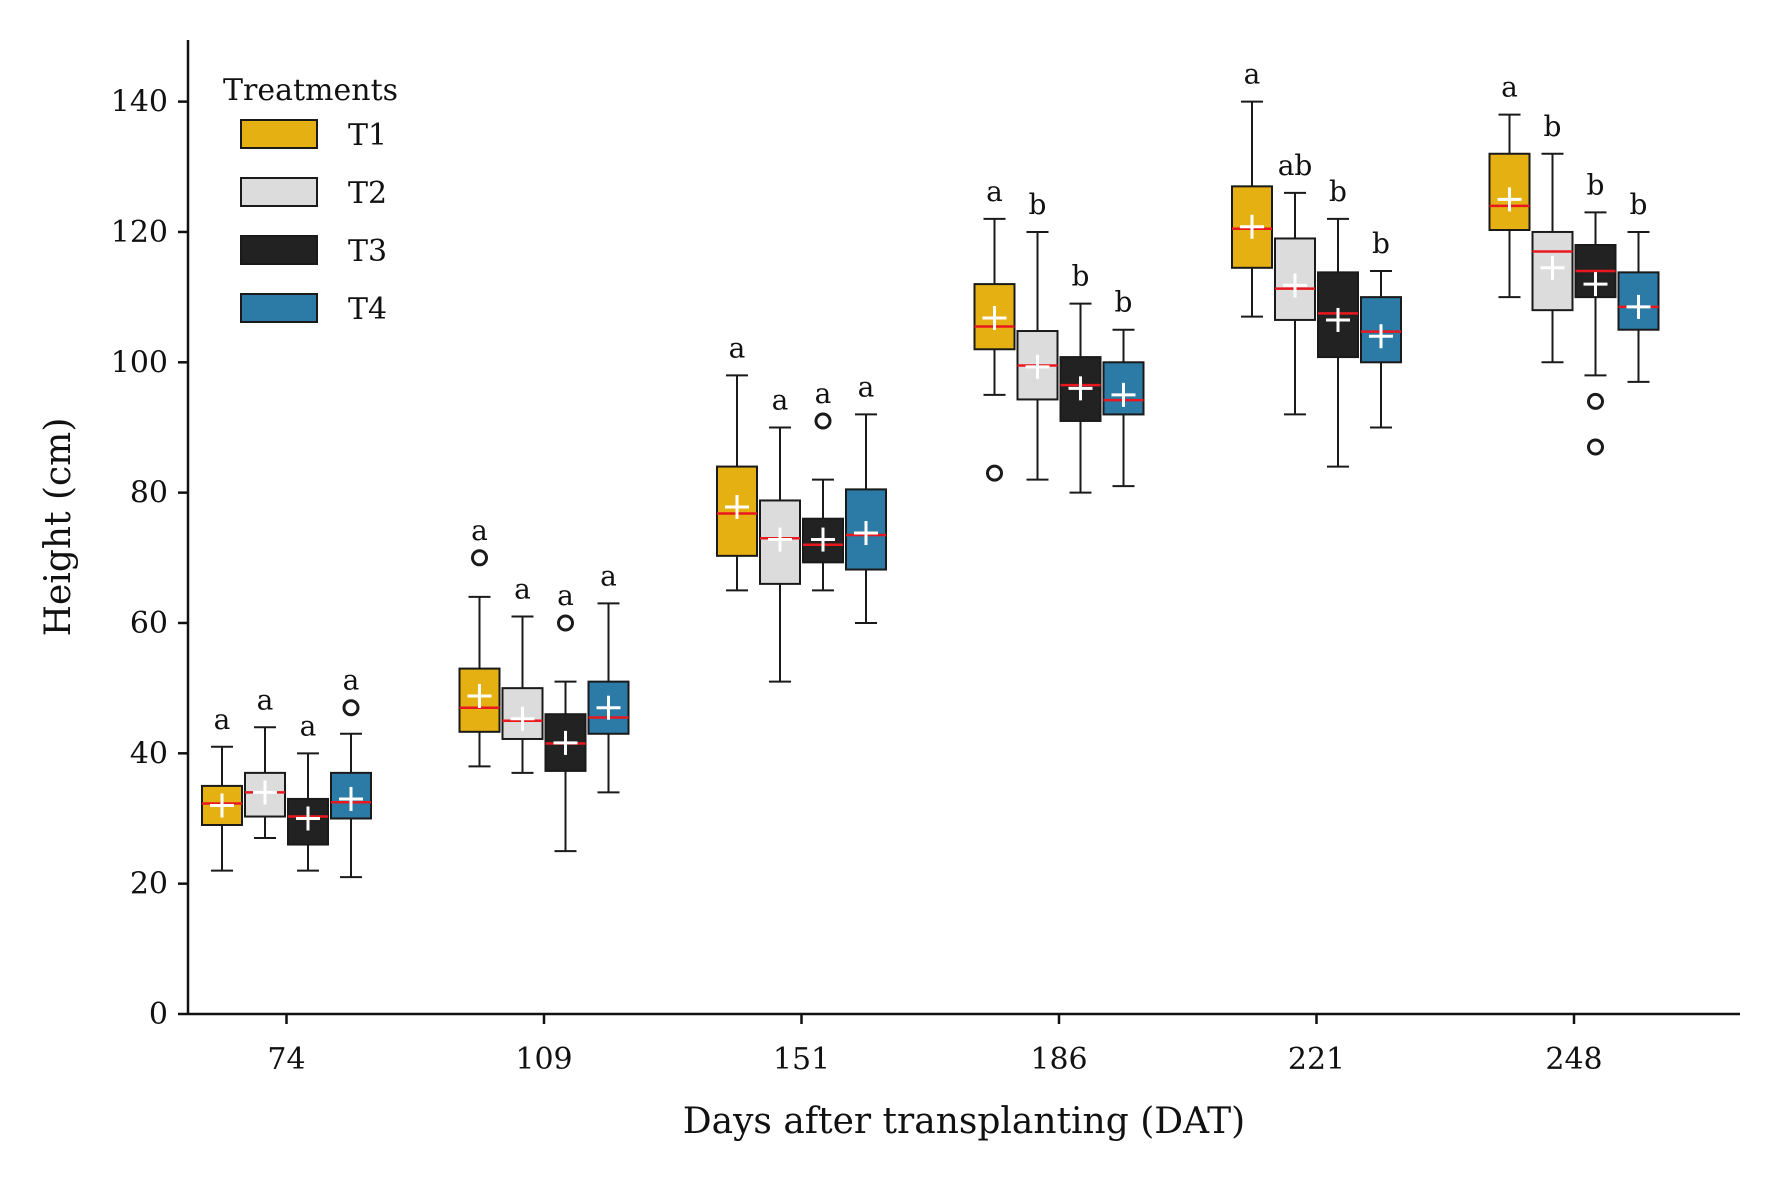 This screenshot has height=1181, width=1771. What do you see at coordinates (149, 623) in the screenshot?
I see `y-tick-label: 60` at bounding box center [149, 623].